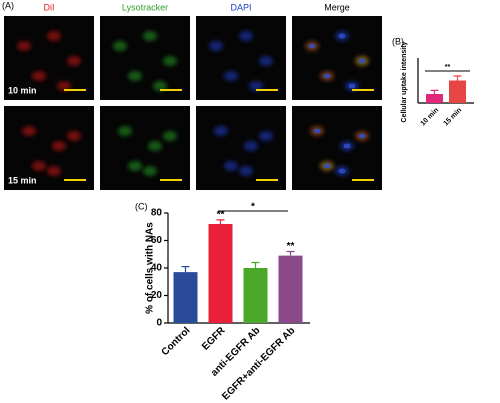  Describe the element at coordinates (258, 363) in the screenshot. I see `x-tick-label: EGFR+anti-EGFR Ab` at that location.